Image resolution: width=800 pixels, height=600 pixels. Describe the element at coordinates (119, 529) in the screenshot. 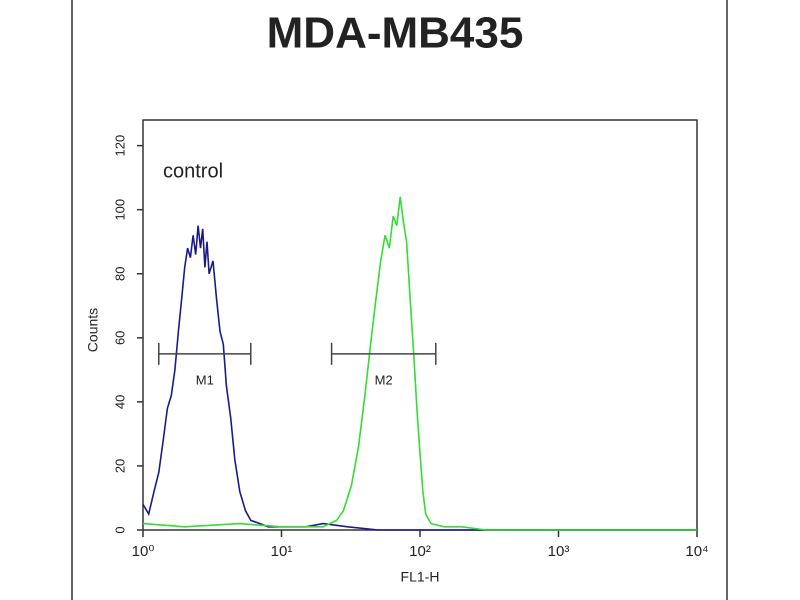

I see `y-tick-label: 0` at that location.